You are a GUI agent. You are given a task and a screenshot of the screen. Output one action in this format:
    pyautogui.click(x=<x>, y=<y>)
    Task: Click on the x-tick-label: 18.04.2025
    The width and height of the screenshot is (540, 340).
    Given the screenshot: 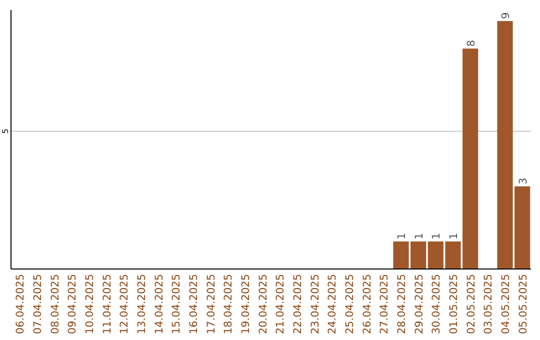 What is the action you would take?
    pyautogui.click(x=228, y=304)
    